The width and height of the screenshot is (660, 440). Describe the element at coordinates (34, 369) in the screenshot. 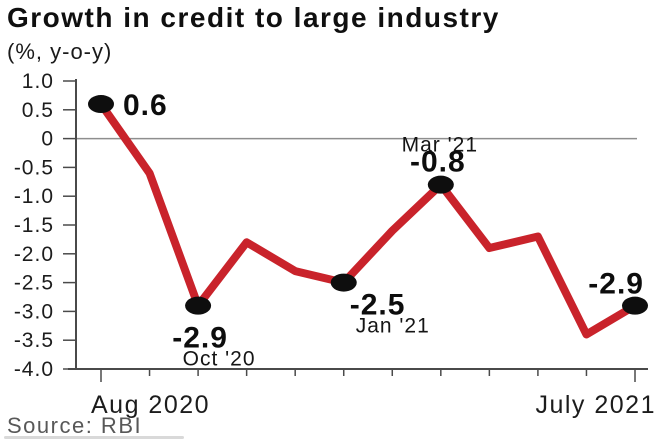

I see `y-axis-tick-label: -4.0` at that location.